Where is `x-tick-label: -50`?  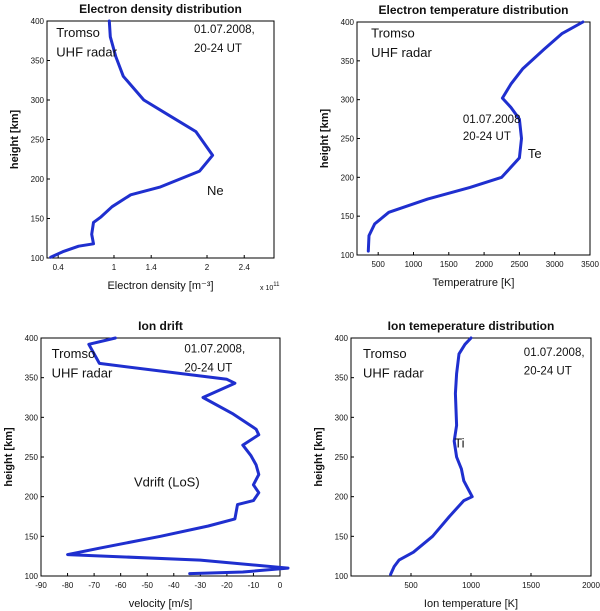
x-tick-label: -50 is located at coordinates (147, 585).